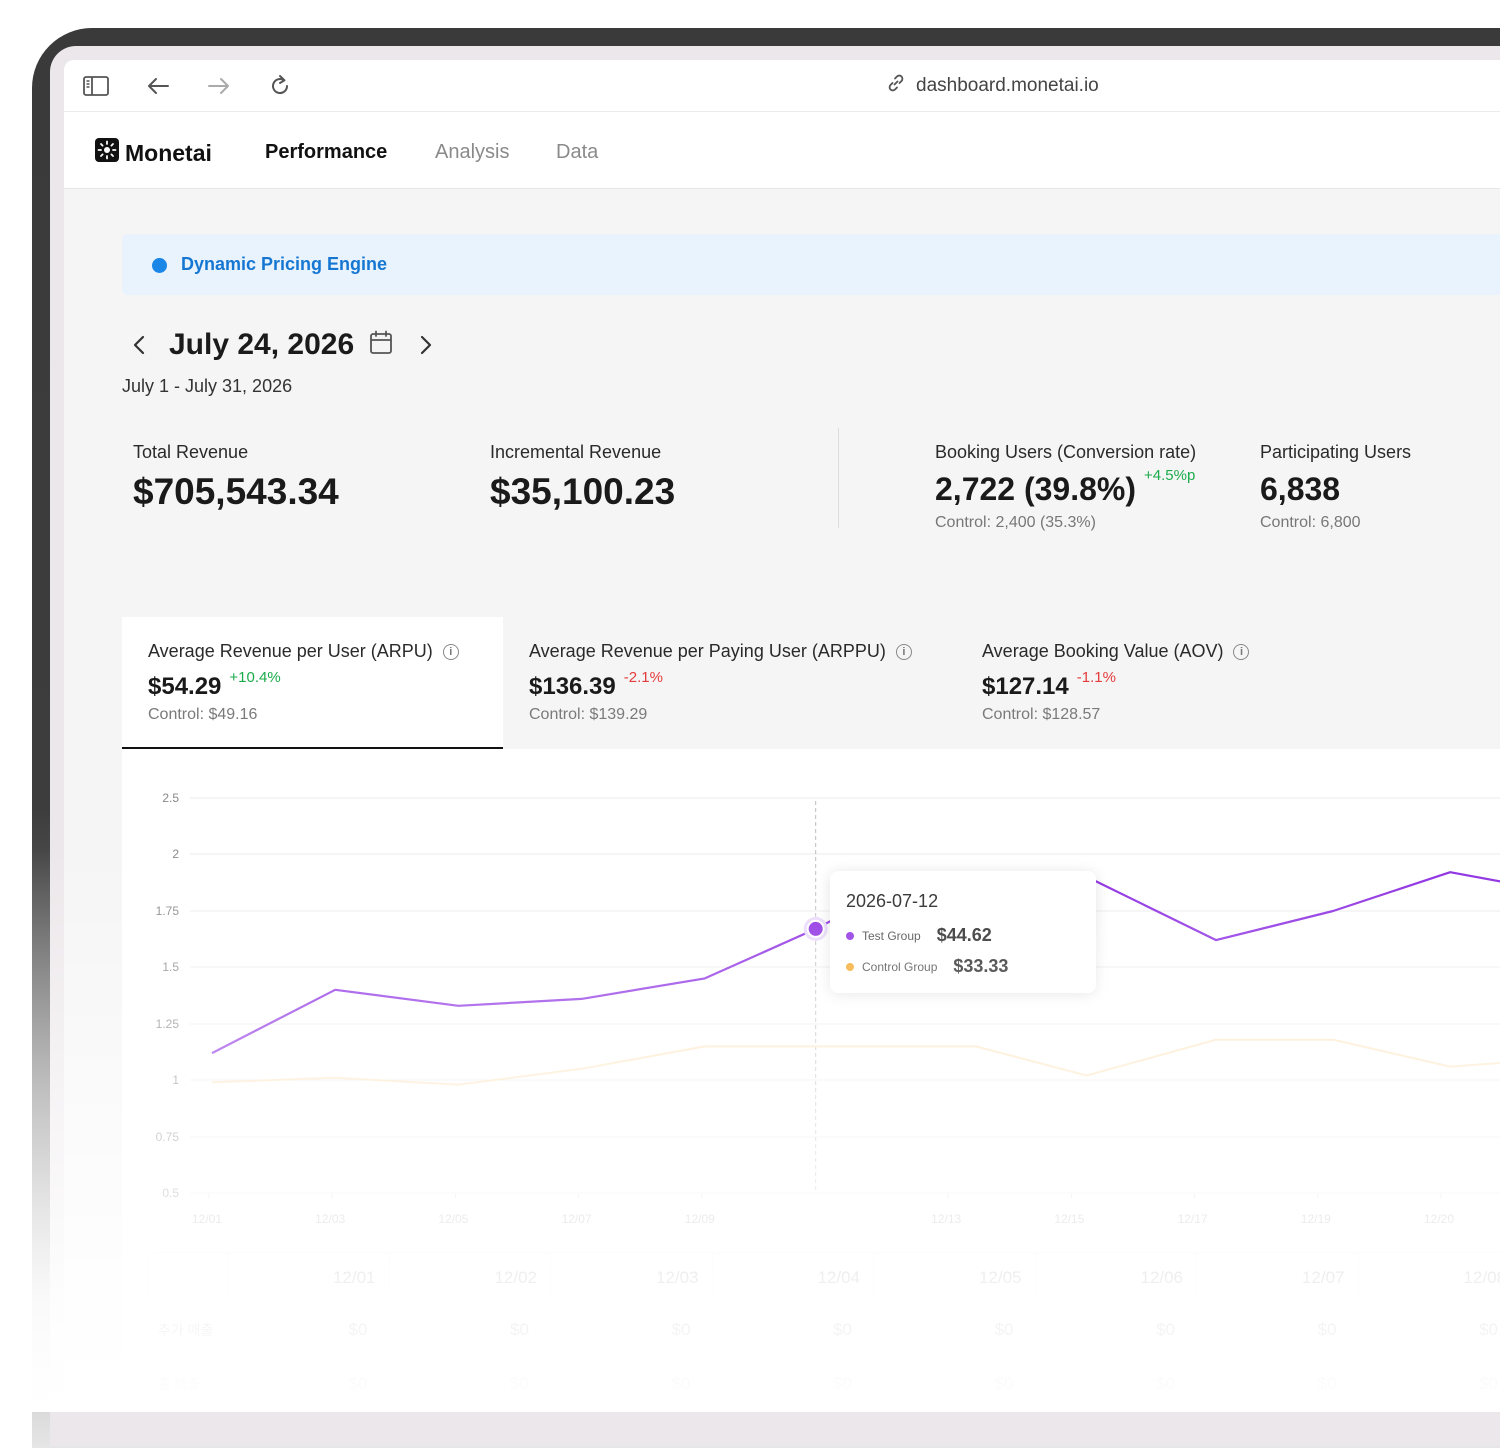 The width and height of the screenshot is (1500, 1448). Describe the element at coordinates (811, 264) in the screenshot. I see `engine-banner: Dynamic Pricing Engine` at that location.